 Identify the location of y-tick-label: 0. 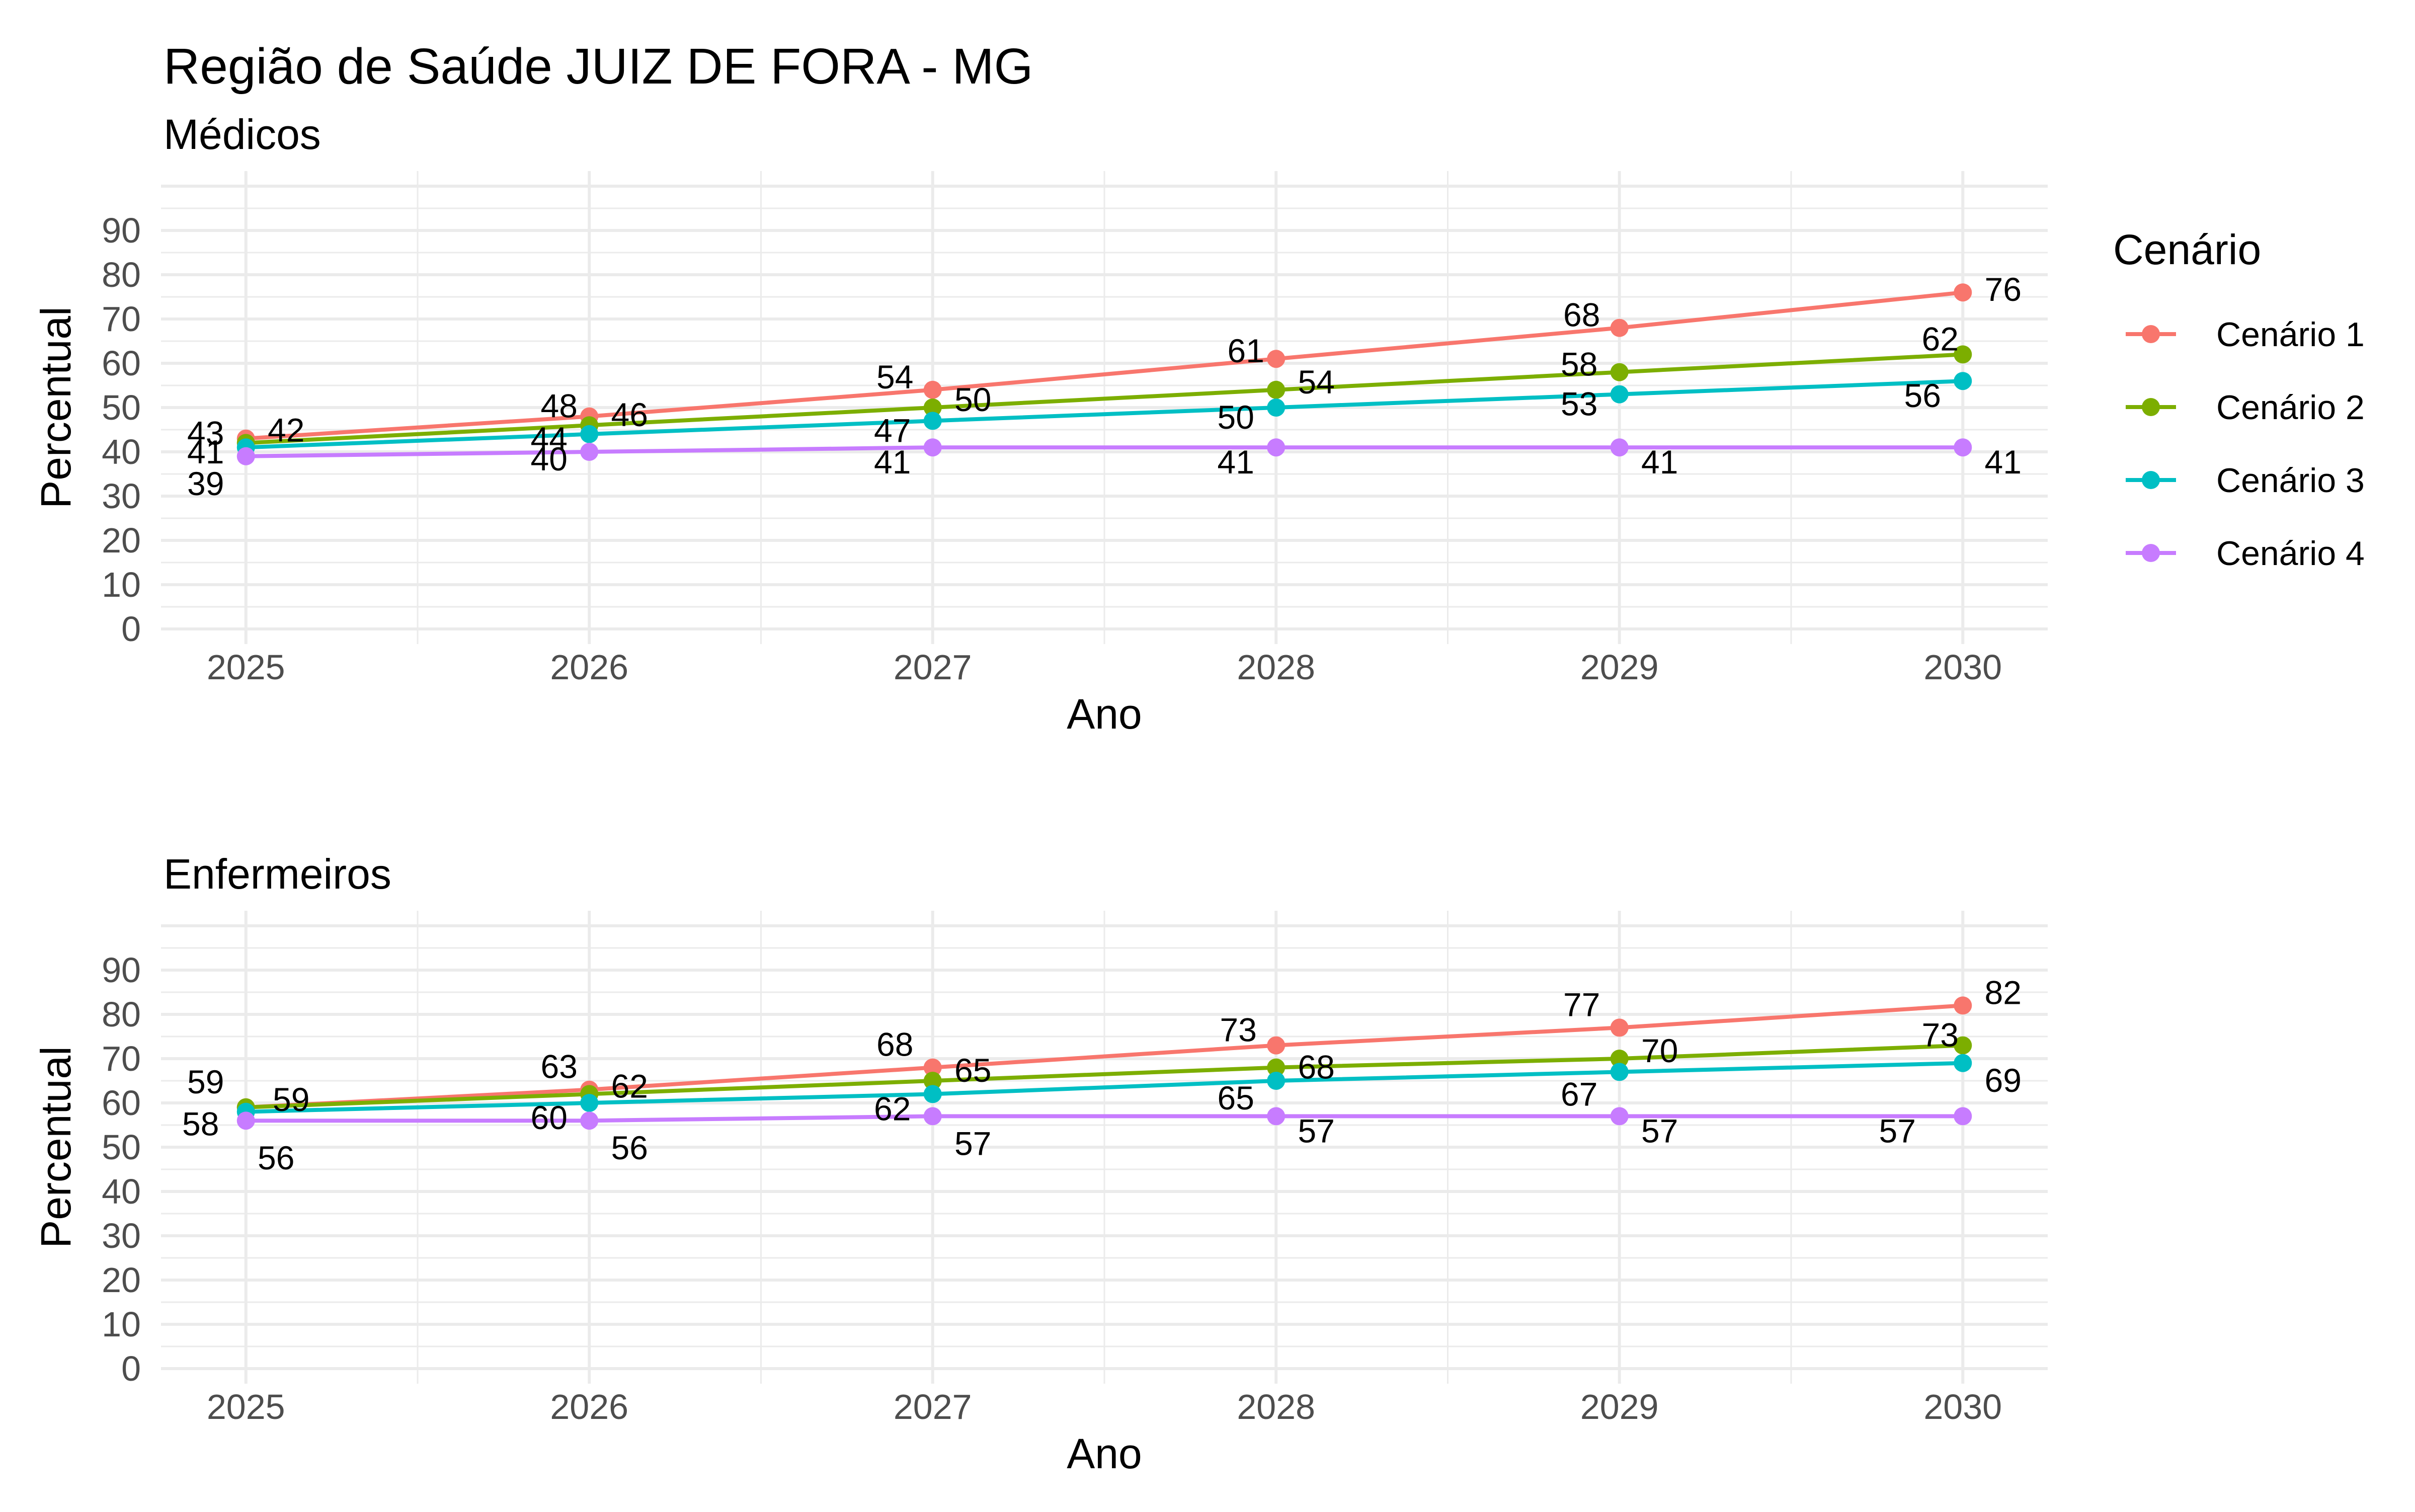
(131, 1368).